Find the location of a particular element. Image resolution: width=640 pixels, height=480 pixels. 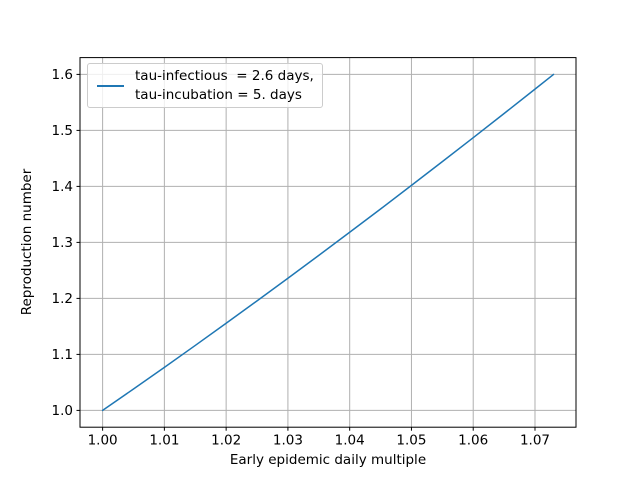

y-tick-label: 1.5 is located at coordinates (62, 131).